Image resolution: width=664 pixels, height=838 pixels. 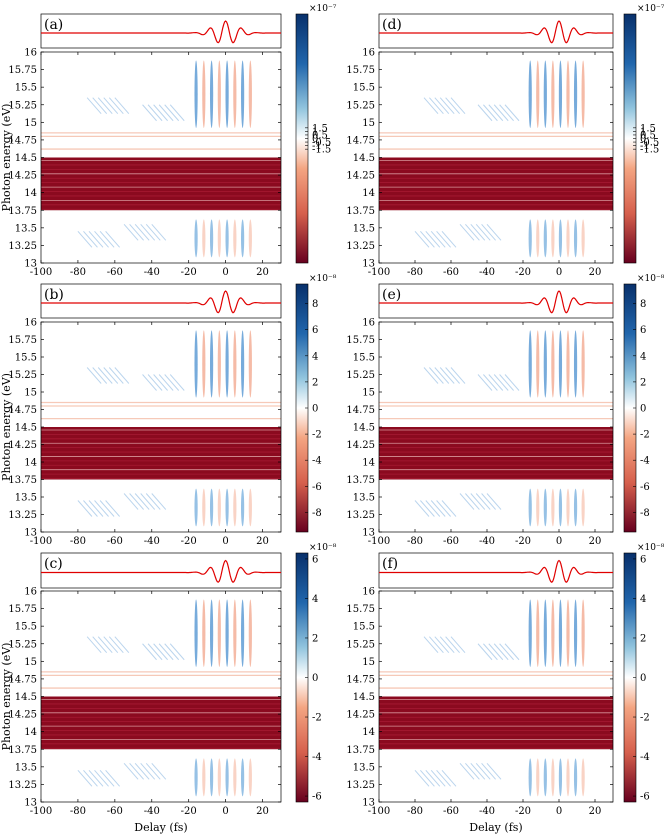 What do you see at coordinates (54, 295) in the screenshot?
I see `panel-label: (b)` at bounding box center [54, 295].